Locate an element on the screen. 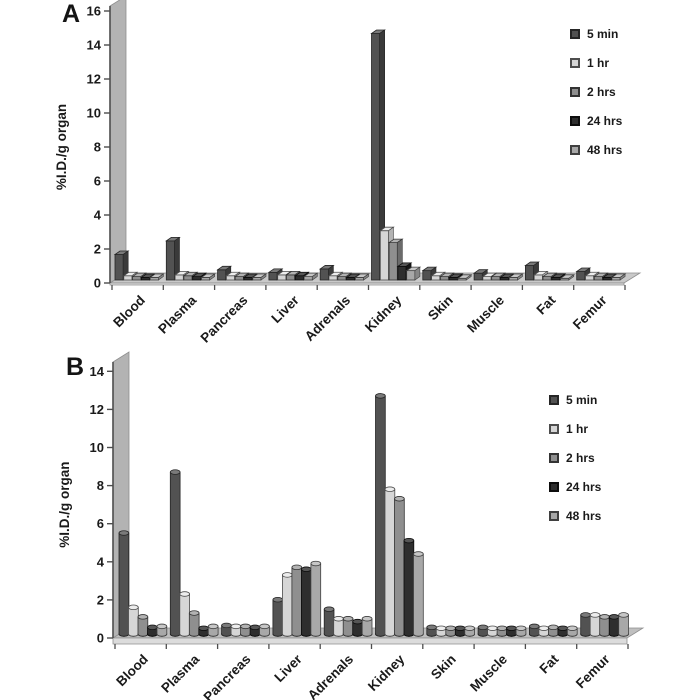  legend-label: 2 hrs is located at coordinates (601, 91).